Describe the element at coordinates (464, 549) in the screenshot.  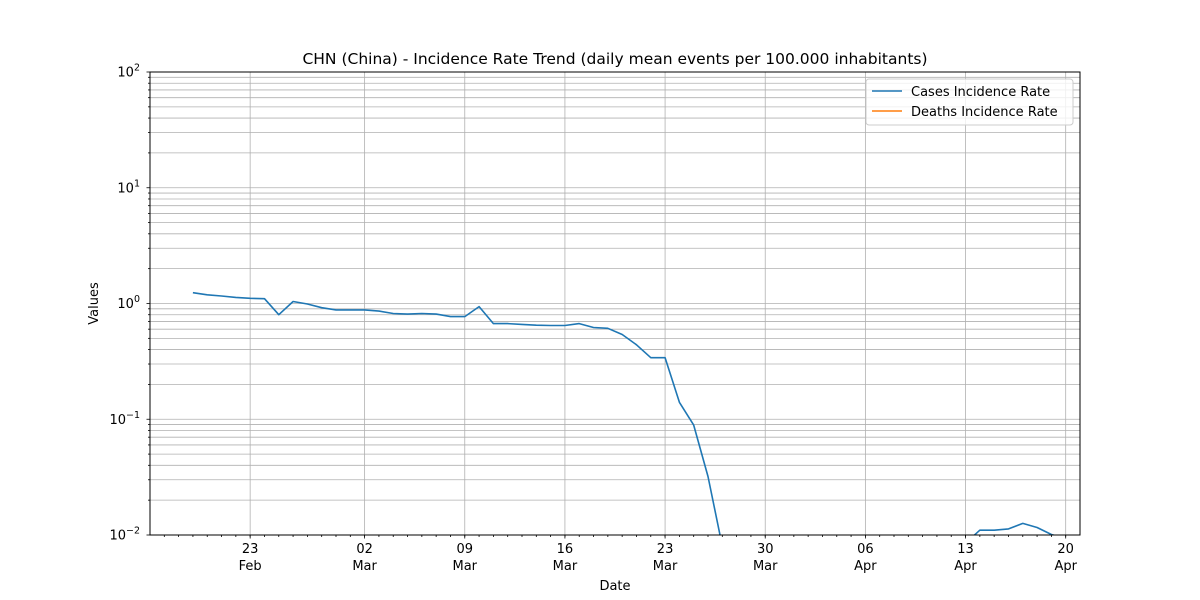
I see `x-tick-day-label: 09` at that location.